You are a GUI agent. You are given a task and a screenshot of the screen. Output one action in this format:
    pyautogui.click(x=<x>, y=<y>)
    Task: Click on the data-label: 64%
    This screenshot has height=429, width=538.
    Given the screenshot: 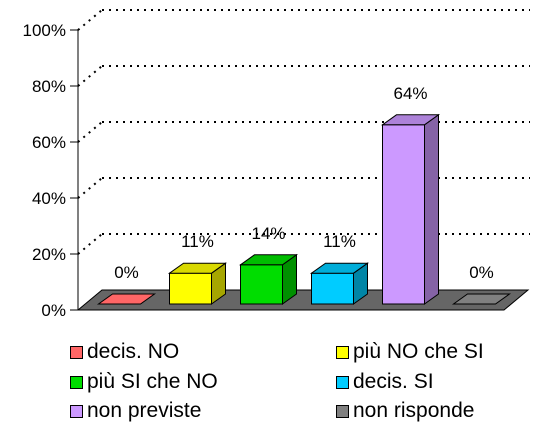 What is the action you would take?
    pyautogui.click(x=410, y=93)
    